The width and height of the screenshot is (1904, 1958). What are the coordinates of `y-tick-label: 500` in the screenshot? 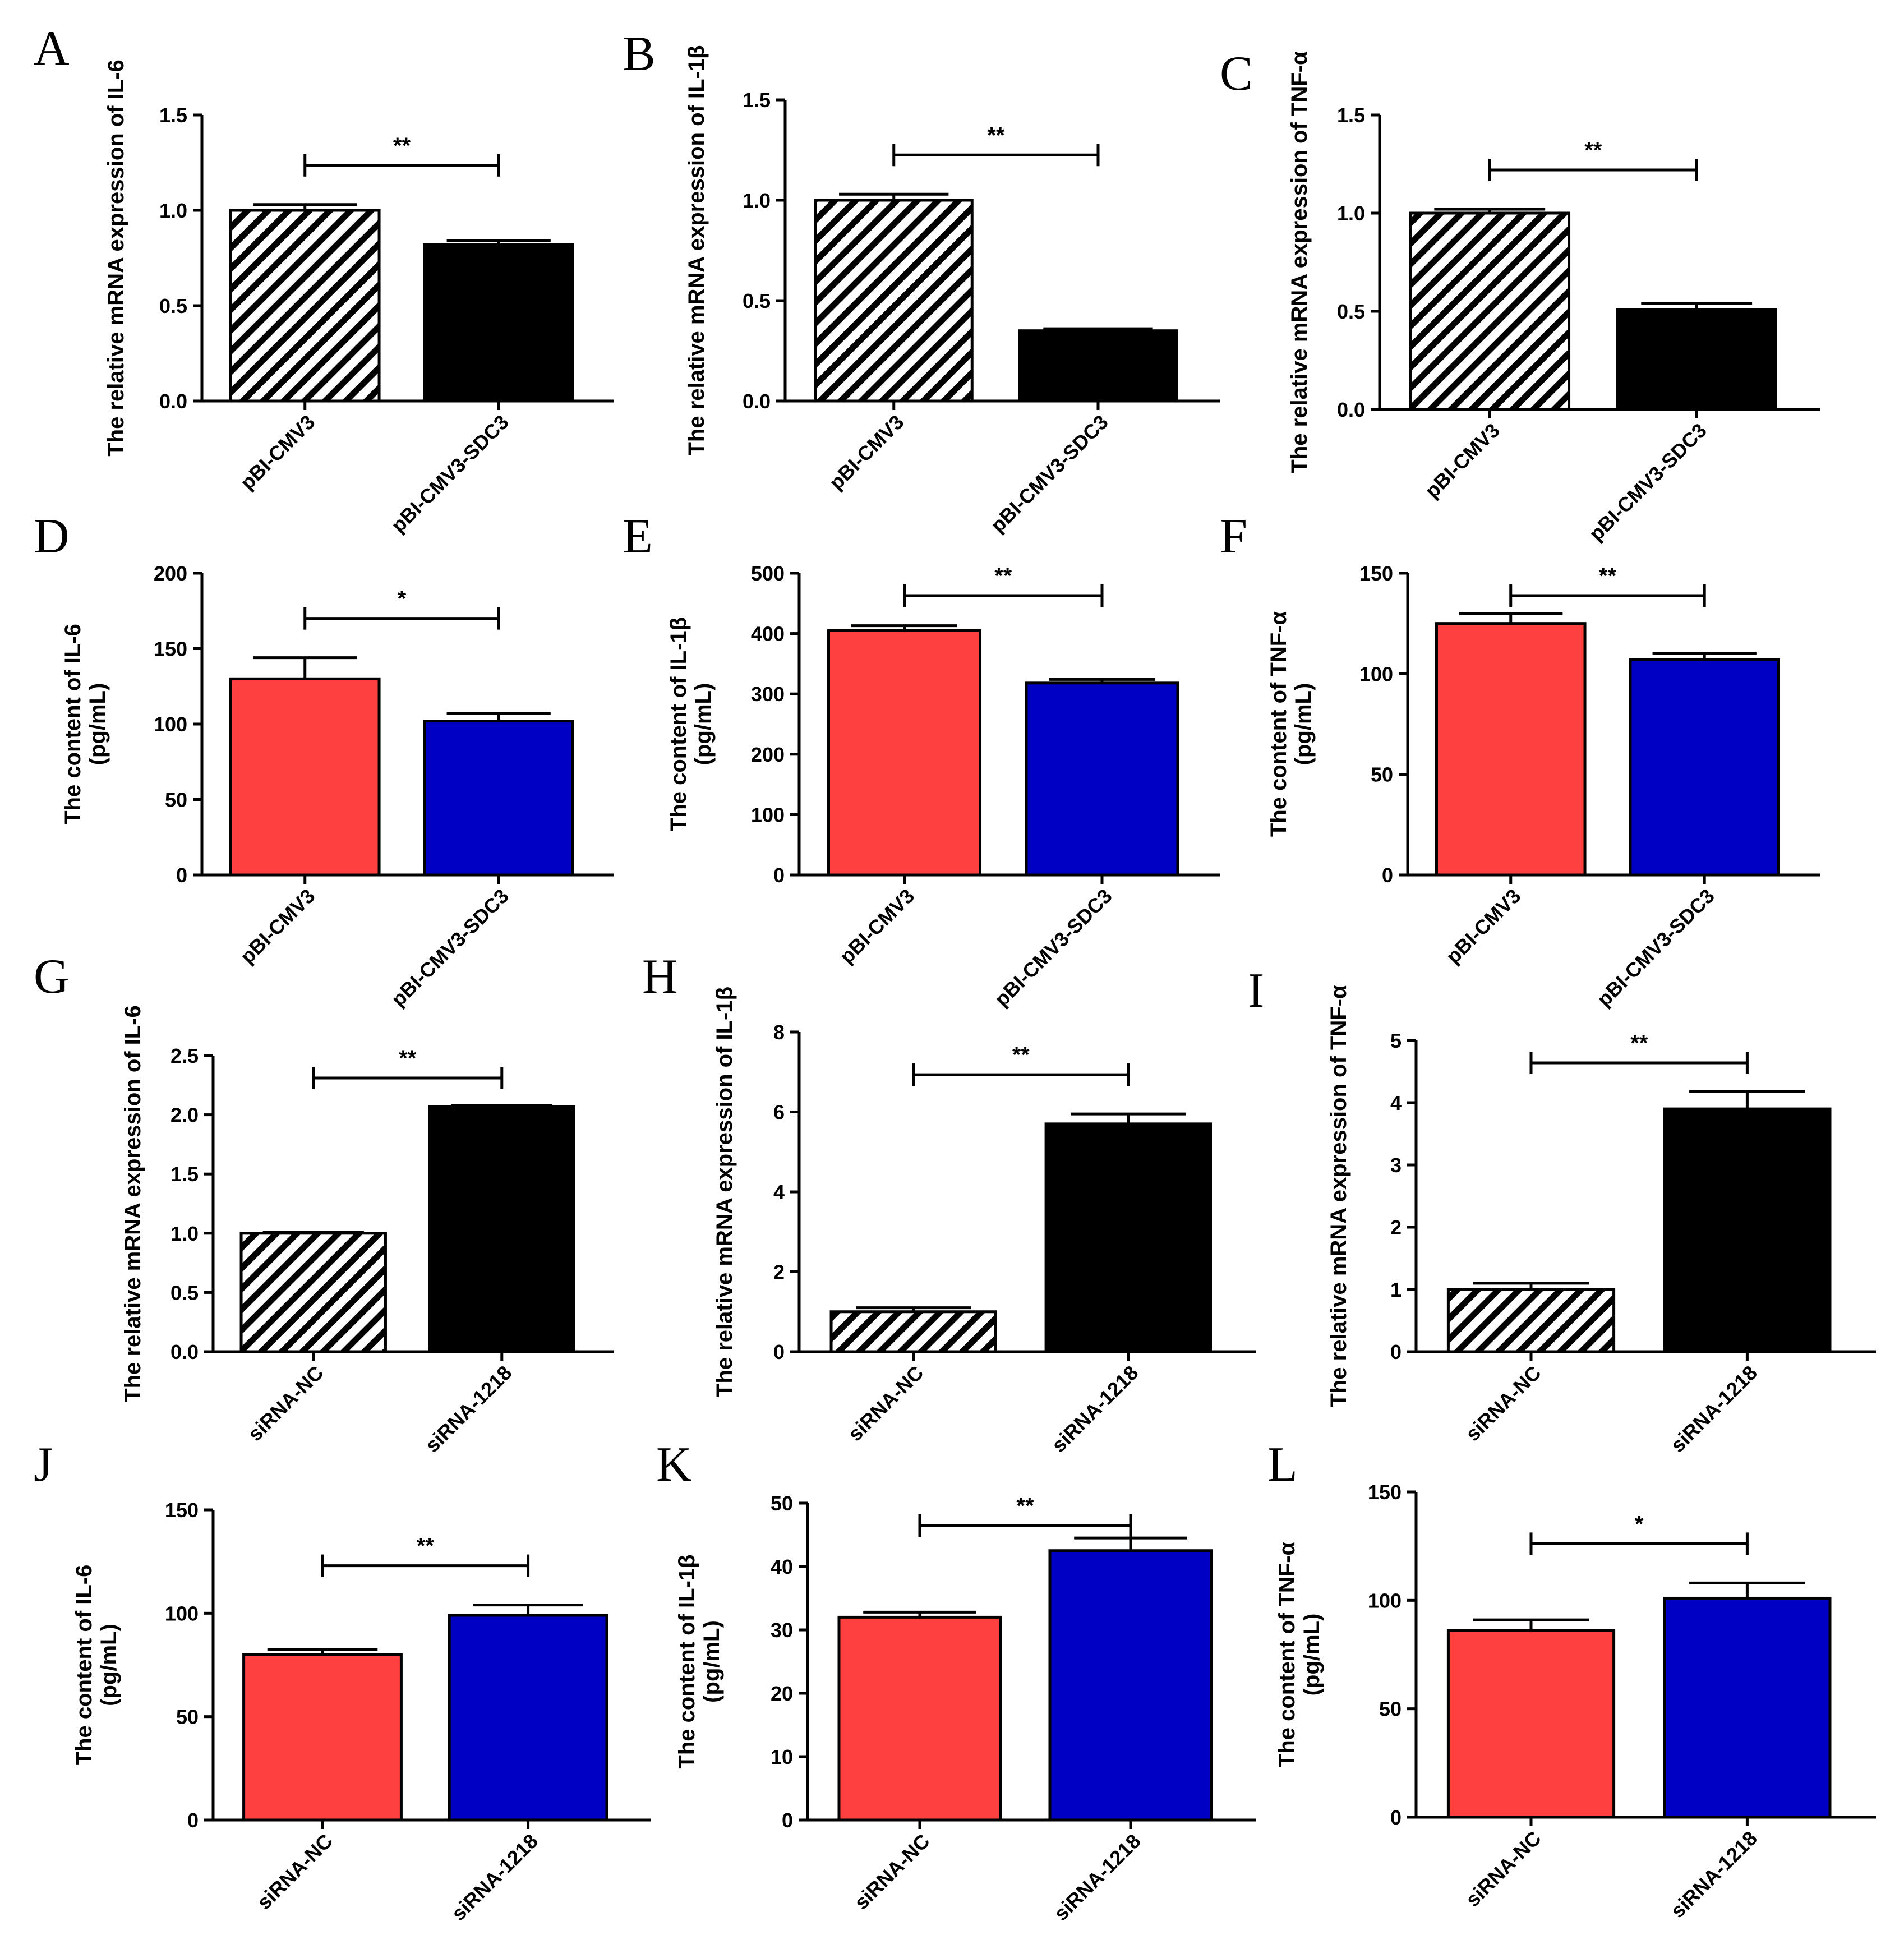 It's located at (768, 574).